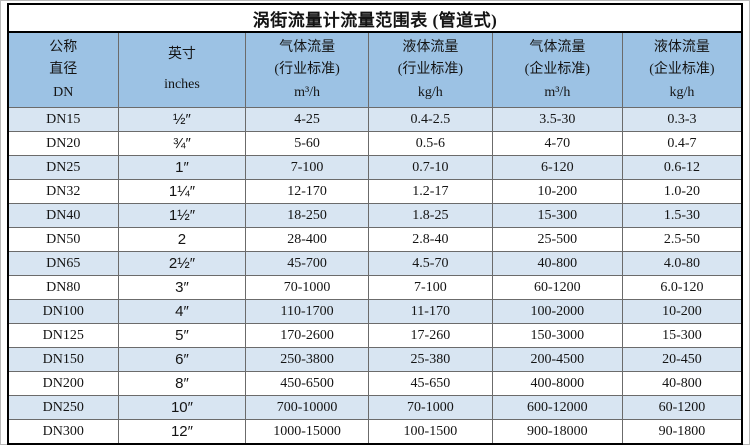 The height and width of the screenshot is (445, 750). I want to click on cell-liquid_enterprise: 10-200, so click(682, 311).